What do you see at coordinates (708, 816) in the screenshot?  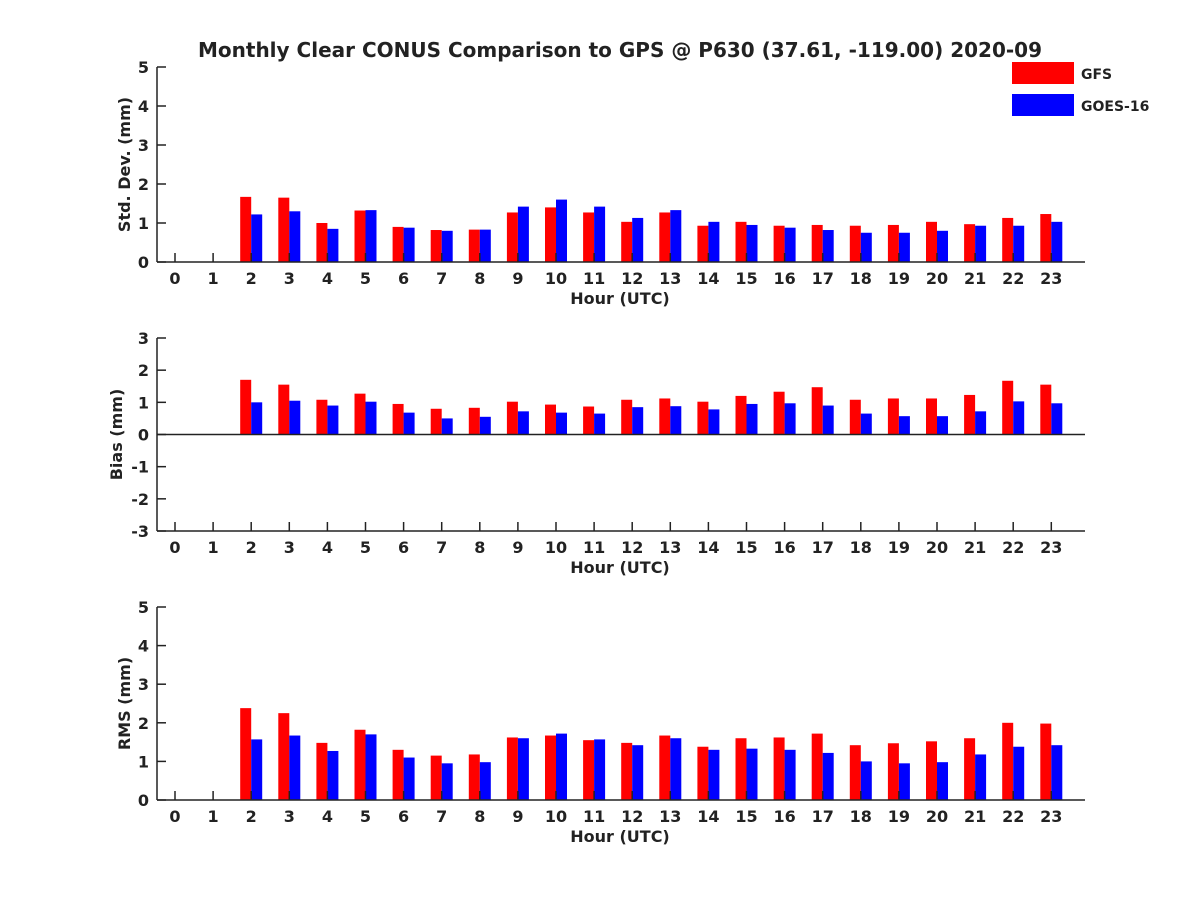 I see `x-tick-label-rms-14: 14` at bounding box center [708, 816].